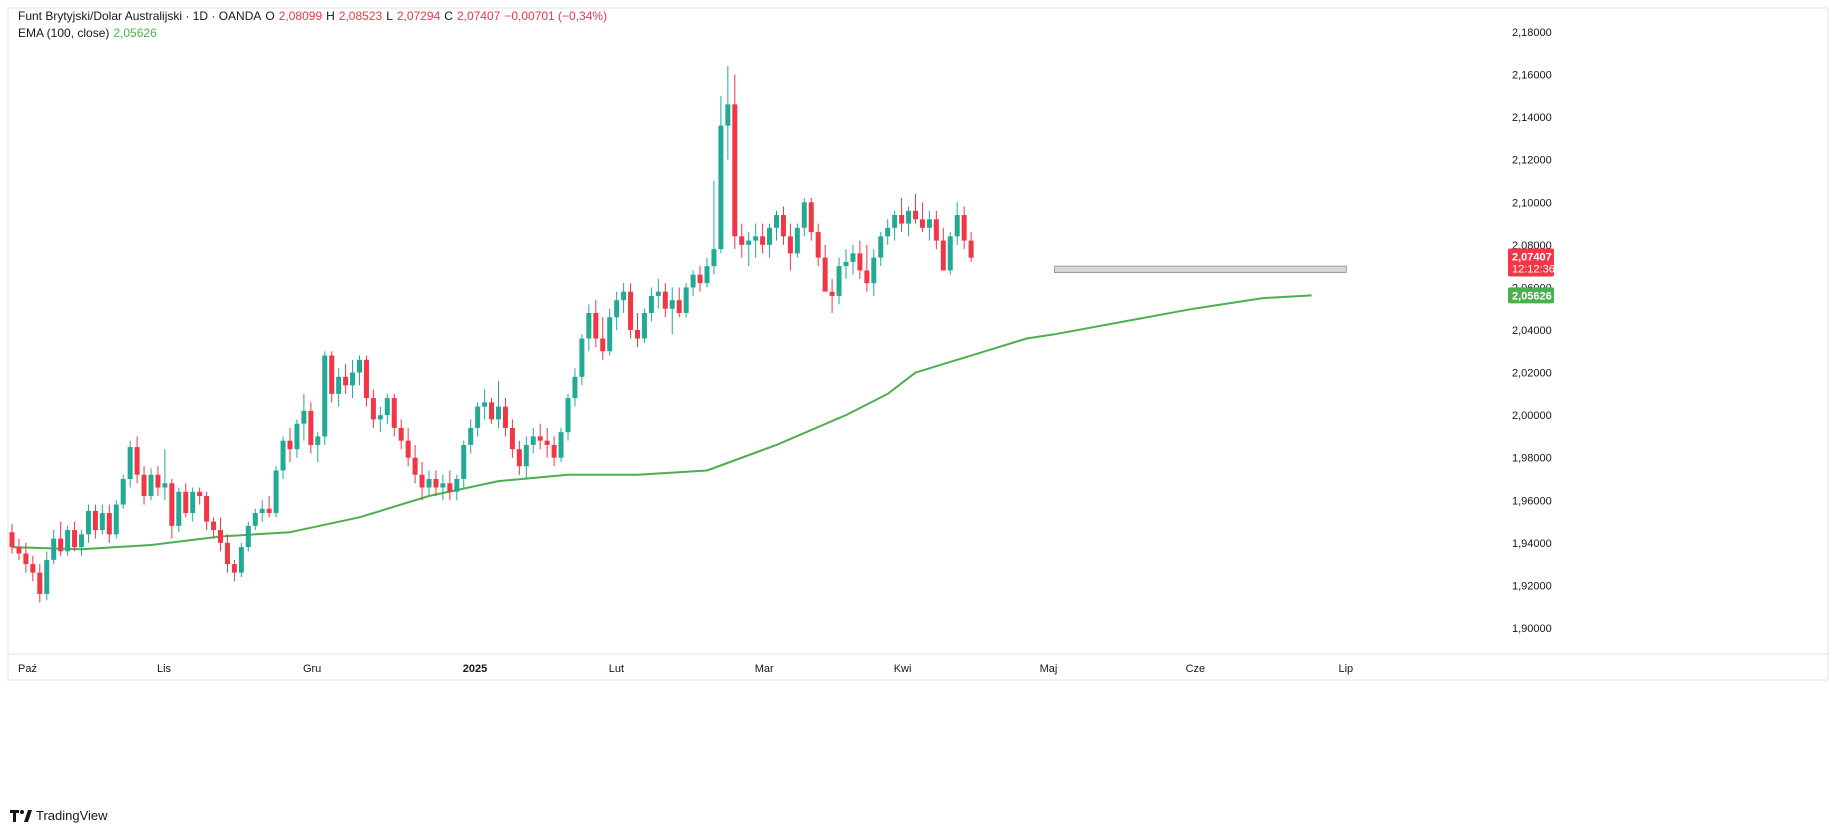  Describe the element at coordinates (685, 669) in the screenshot. I see `time-axis: Paź Lis Gru 2025 Lut Mar Kwi Maj Cze Lip` at that location.